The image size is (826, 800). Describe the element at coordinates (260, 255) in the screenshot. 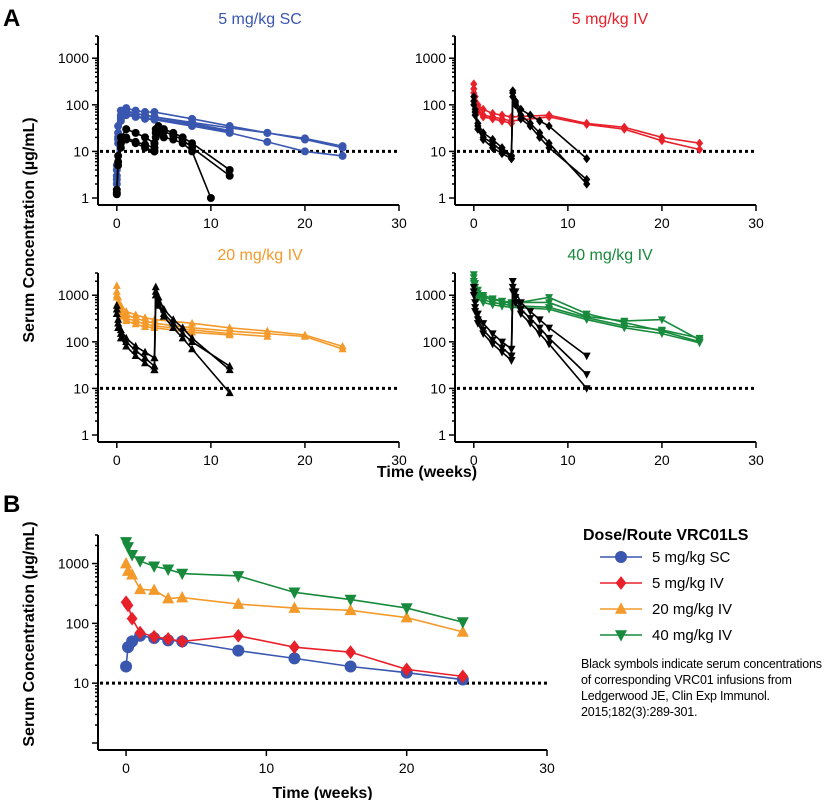

I see `chart-title: 20 mg/kg IV` at that location.